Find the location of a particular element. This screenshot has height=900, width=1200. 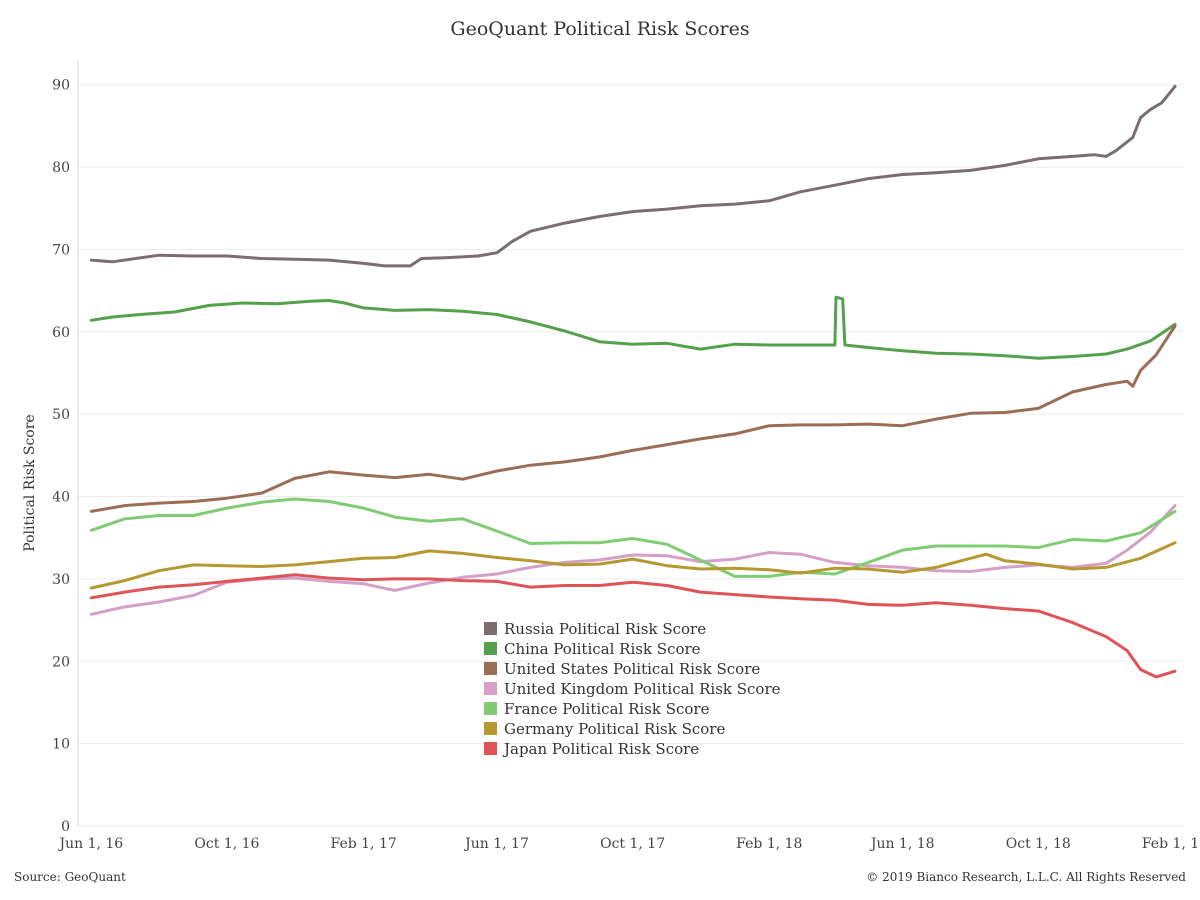

legend-label: United Kingdom Political Risk Score is located at coordinates (642, 689).